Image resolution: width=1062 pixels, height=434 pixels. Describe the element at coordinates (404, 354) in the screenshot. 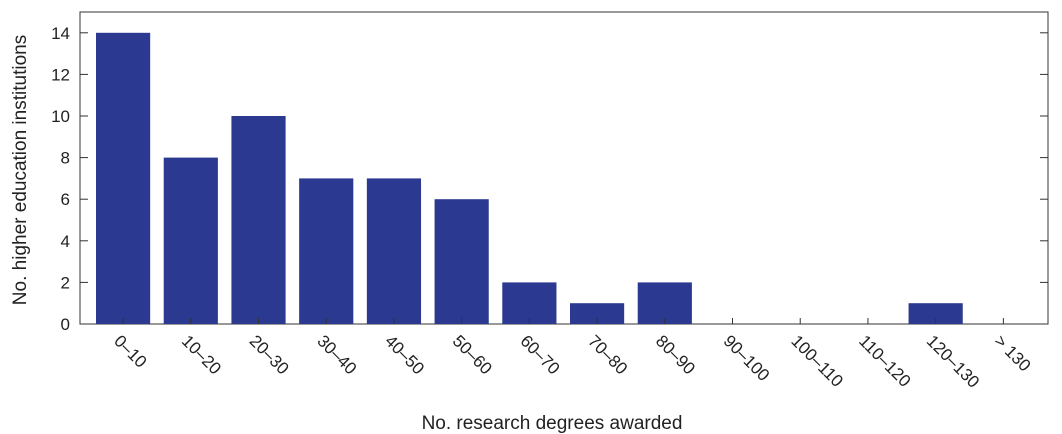

I see `x-tick-label: 40–50` at that location.